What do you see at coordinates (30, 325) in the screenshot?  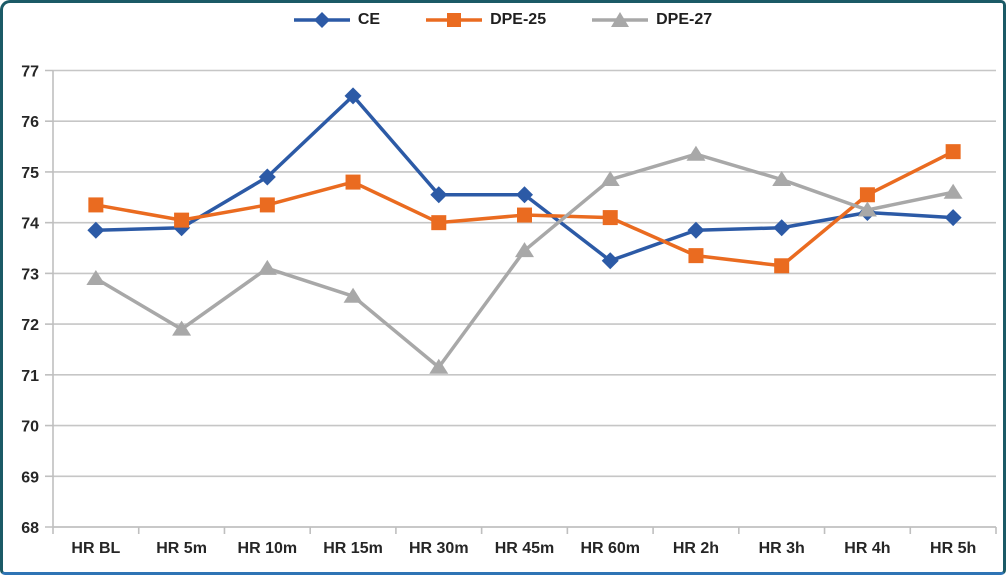 I see `y-tick-label: 72` at bounding box center [30, 325].